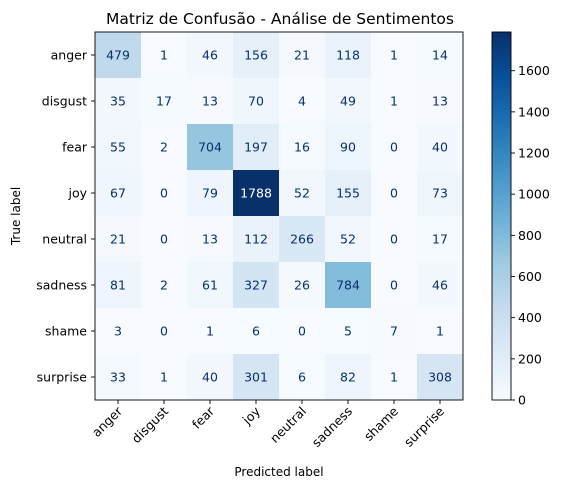  I want to click on colorbar-ticks: 0 200 400 600 800 1000 1200 1400 1600, so click(530, 235).